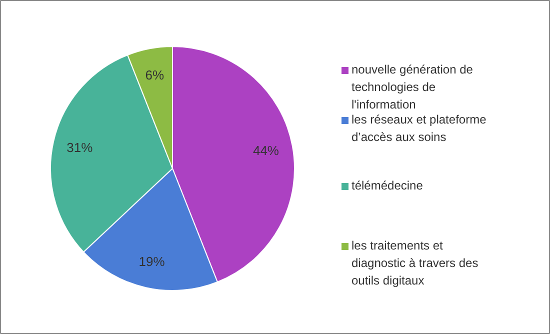 The image size is (550, 334). What do you see at coordinates (419, 128) in the screenshot?
I see `legend-label: les réseaux et plateforme d’accès aux soins` at bounding box center [419, 128].